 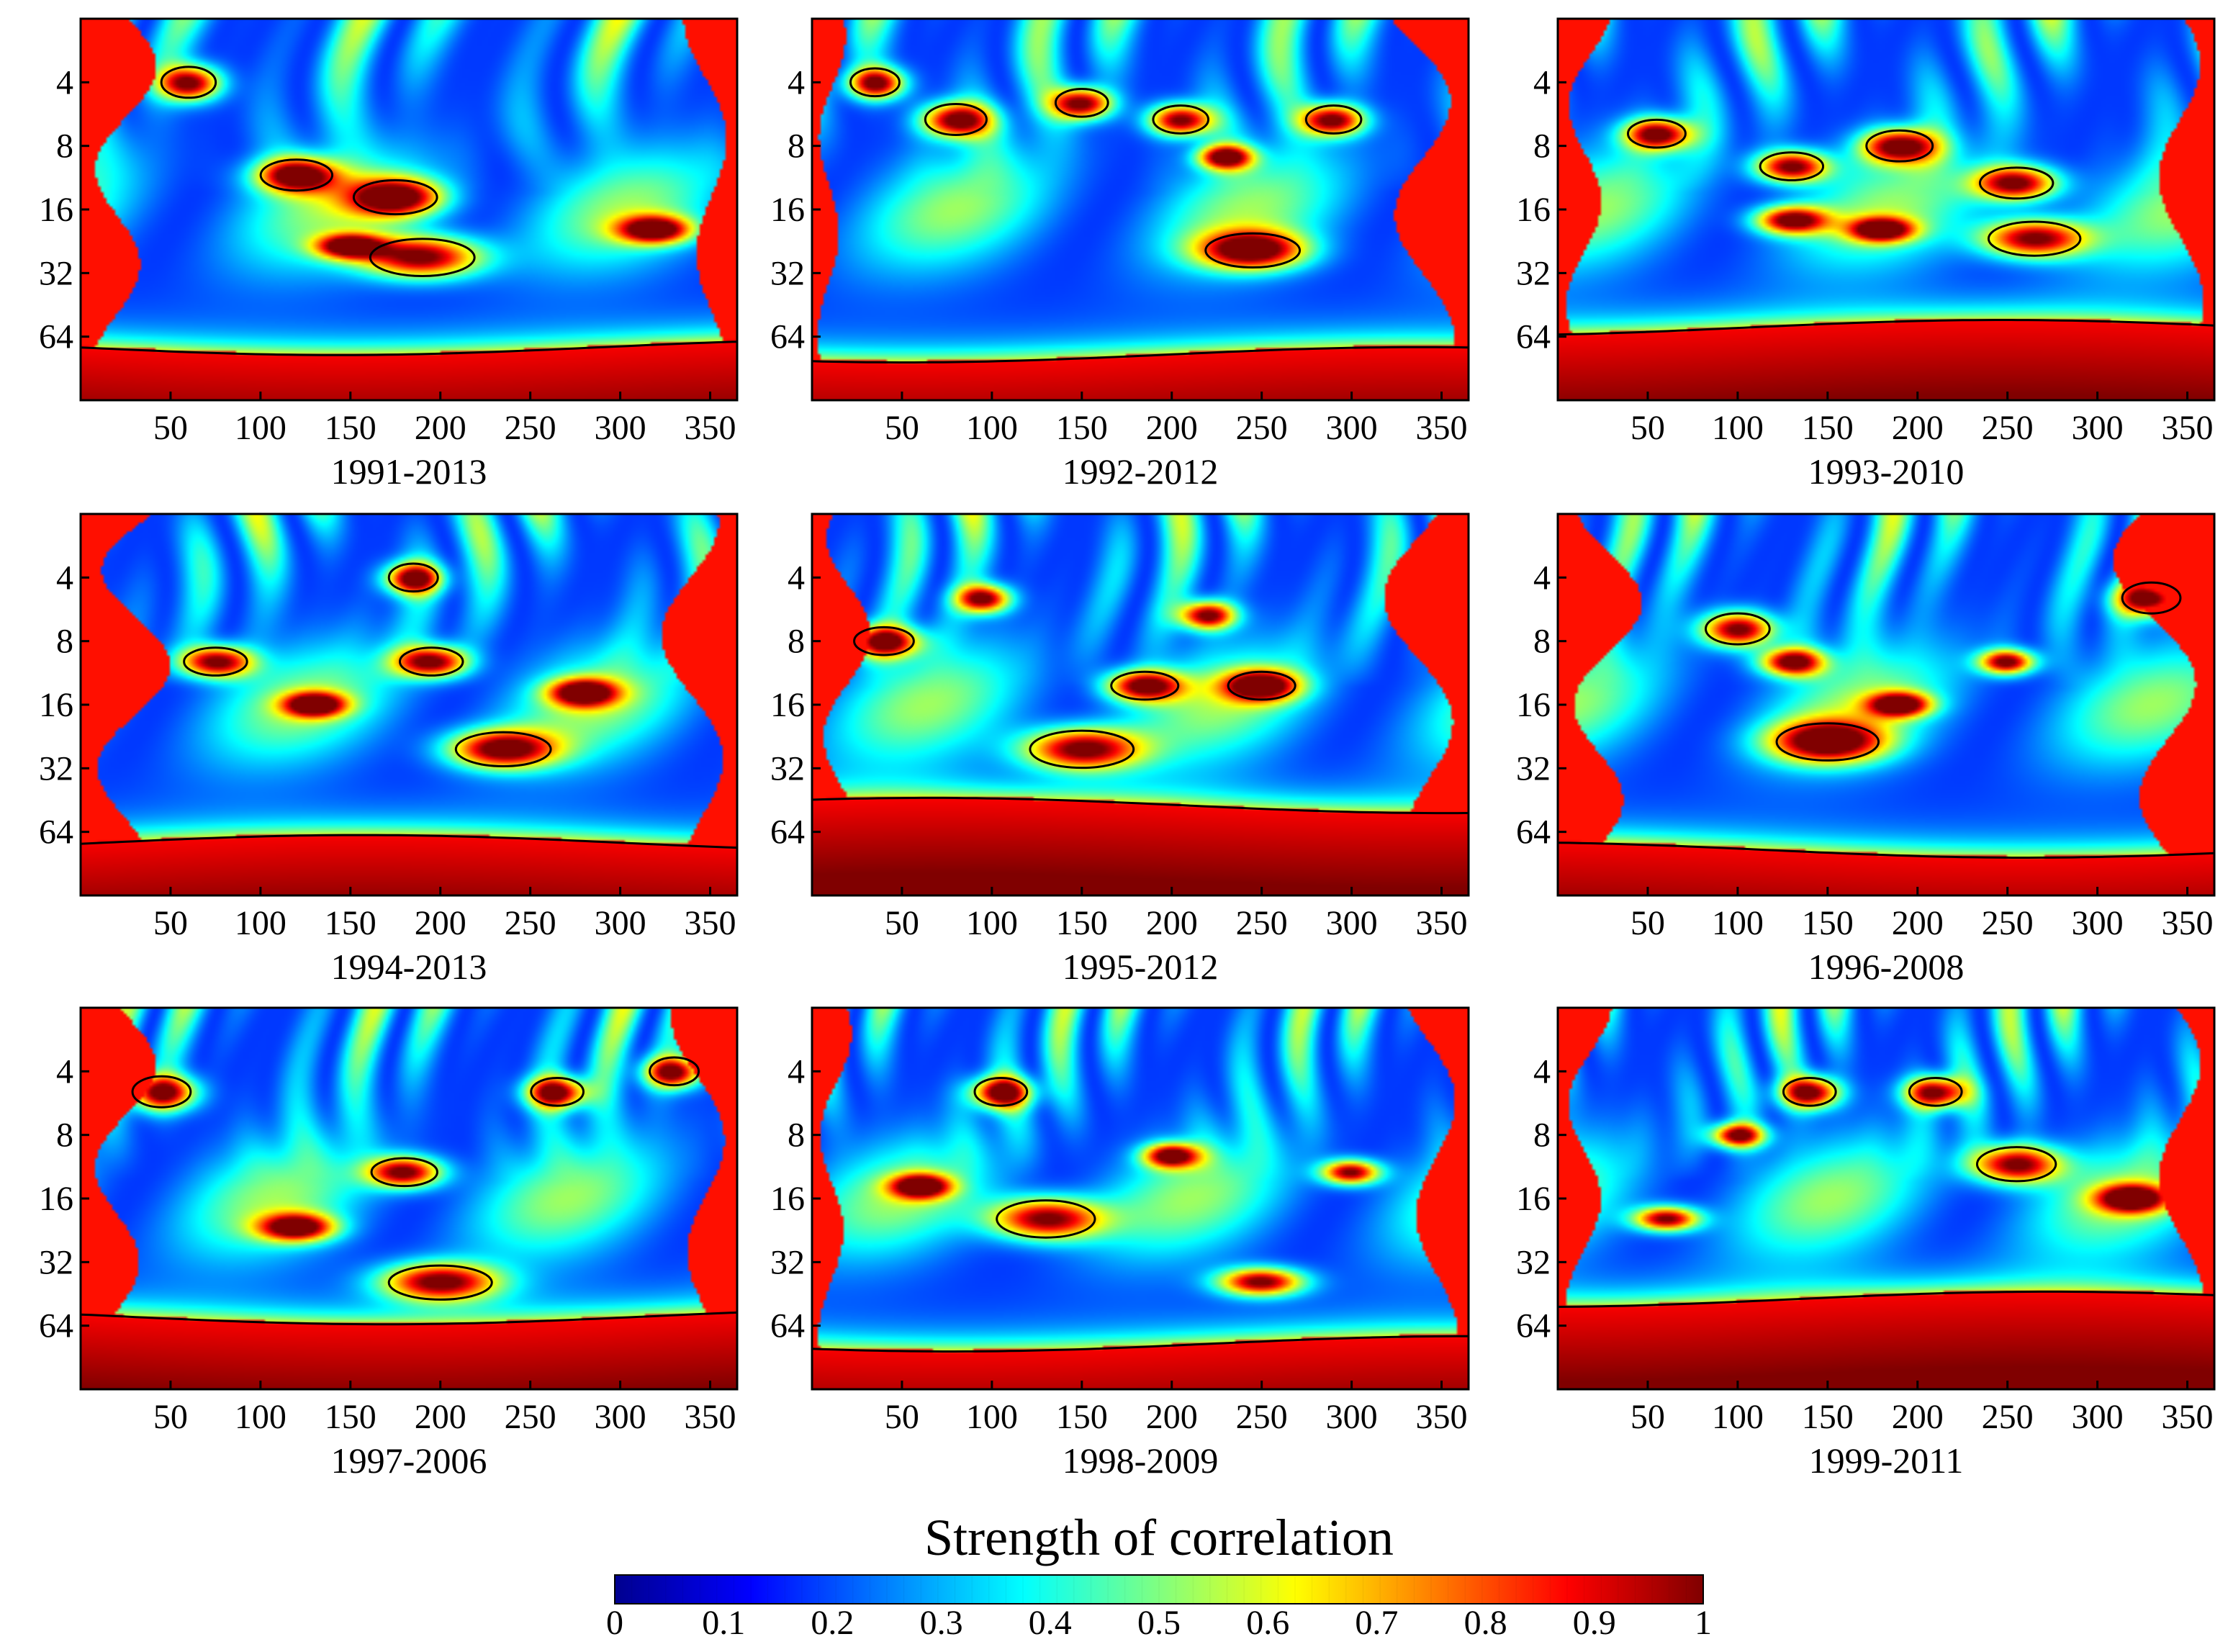 What do you see at coordinates (1267, 1623) in the screenshot?
I see `colorbar-tick-label: 0.6` at bounding box center [1267, 1623].